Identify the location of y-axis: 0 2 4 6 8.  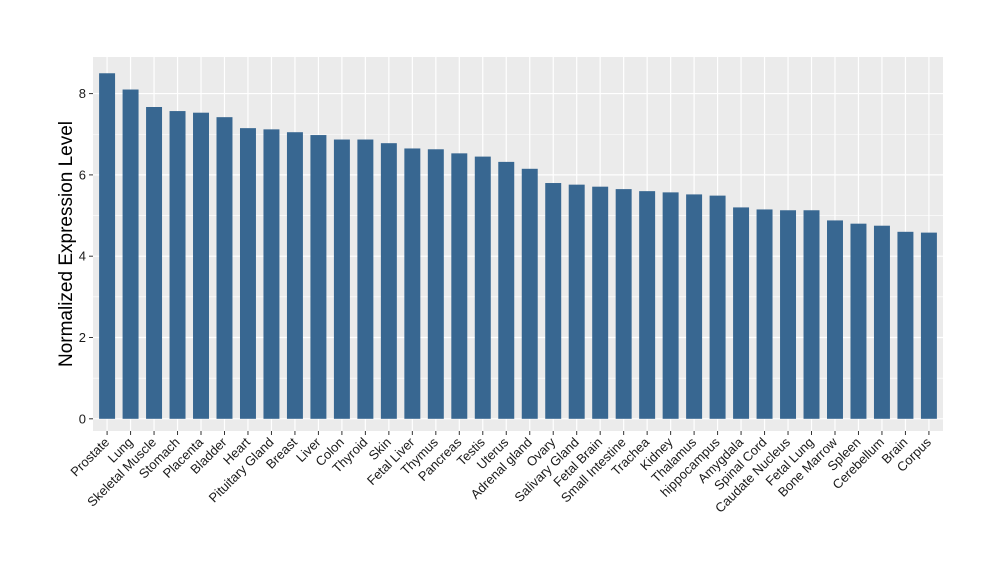
(86, 256).